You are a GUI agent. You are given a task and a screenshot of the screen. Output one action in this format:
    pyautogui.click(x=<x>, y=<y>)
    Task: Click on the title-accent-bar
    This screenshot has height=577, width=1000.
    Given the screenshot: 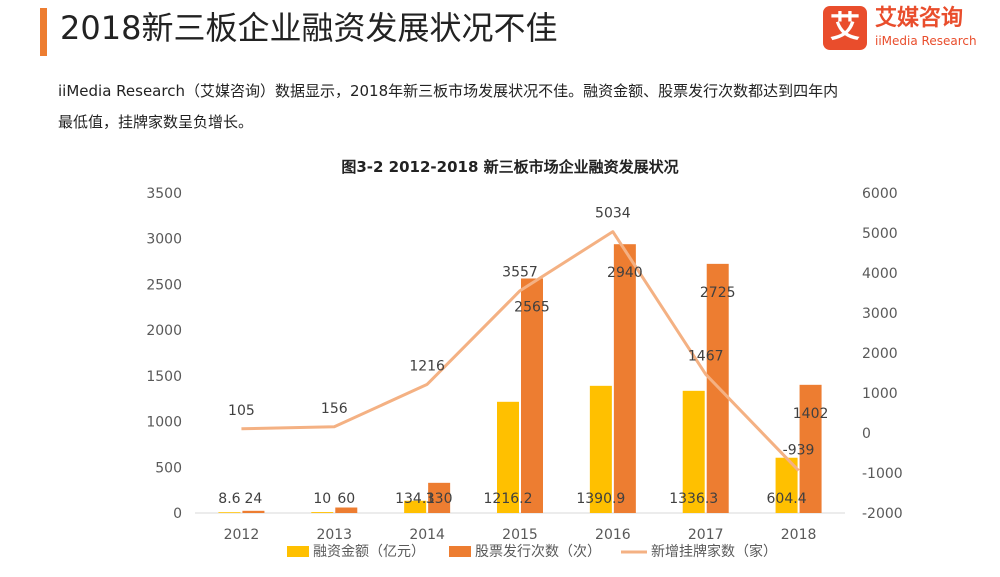 What is the action you would take?
    pyautogui.click(x=43, y=32)
    